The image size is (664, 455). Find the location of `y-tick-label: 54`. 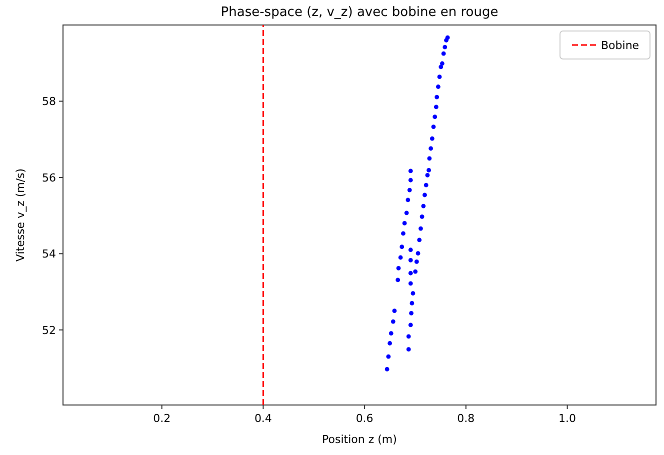

y-tick-label: 54 is located at coordinates (49, 254).